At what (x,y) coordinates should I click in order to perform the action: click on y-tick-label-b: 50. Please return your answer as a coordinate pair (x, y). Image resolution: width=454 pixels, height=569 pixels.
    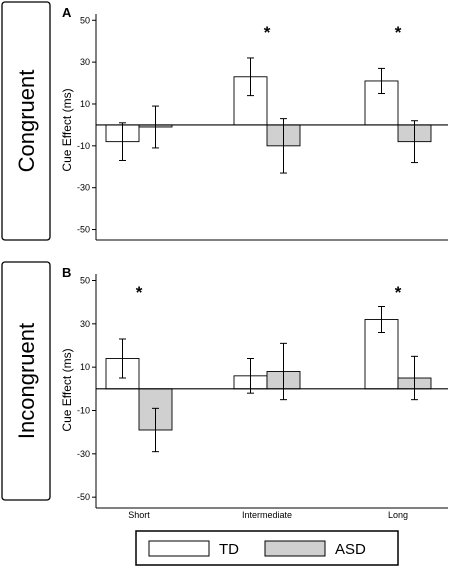
    Looking at the image, I should click on (85, 281).